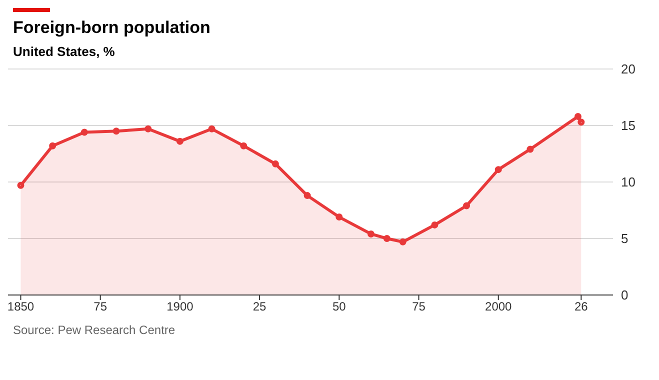 Image resolution: width=659 pixels, height=380 pixels. What do you see at coordinates (628, 182) in the screenshot?
I see `y-tick-label: 10` at bounding box center [628, 182].